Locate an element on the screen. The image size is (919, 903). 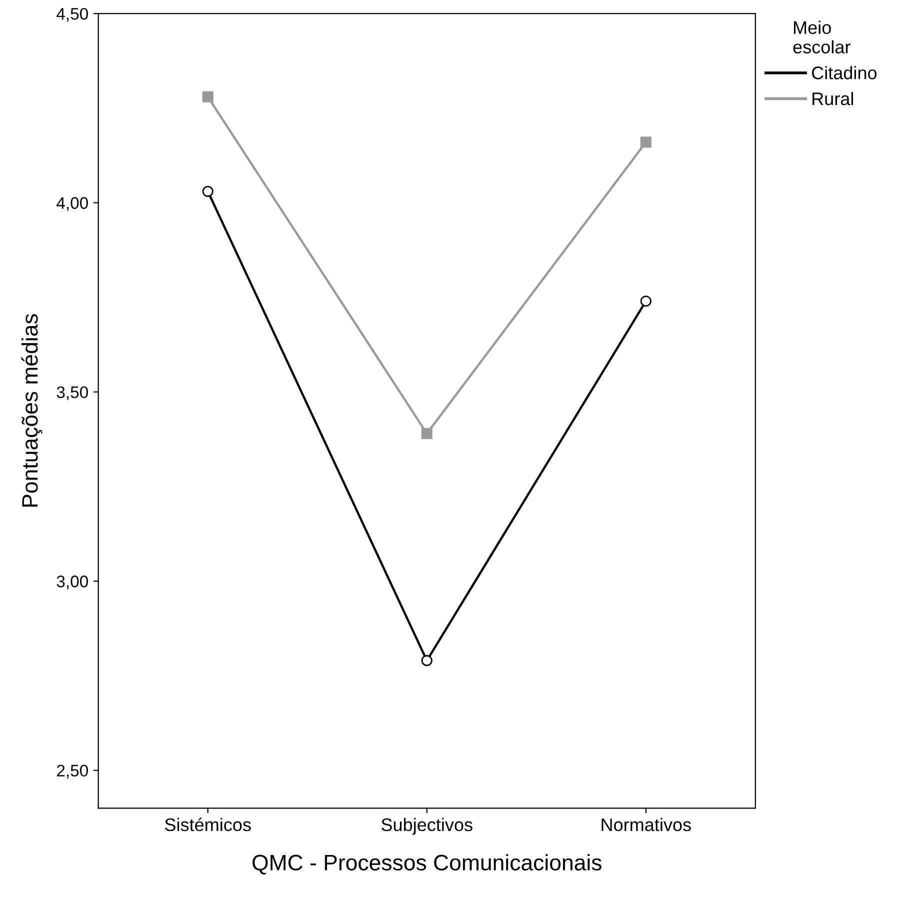
y-tick-label: 3,00 is located at coordinates (72, 583).